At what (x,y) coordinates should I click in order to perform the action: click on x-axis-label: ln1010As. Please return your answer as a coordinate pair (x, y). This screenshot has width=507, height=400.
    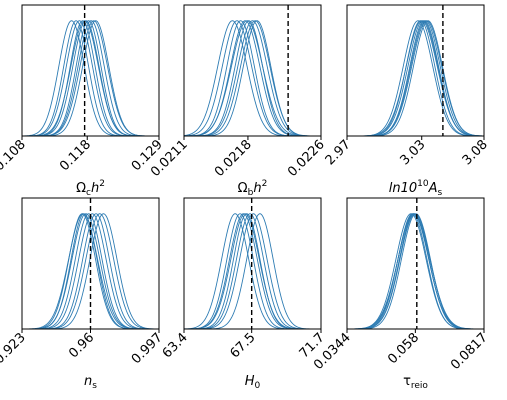
    Looking at the image, I should click on (416, 188).